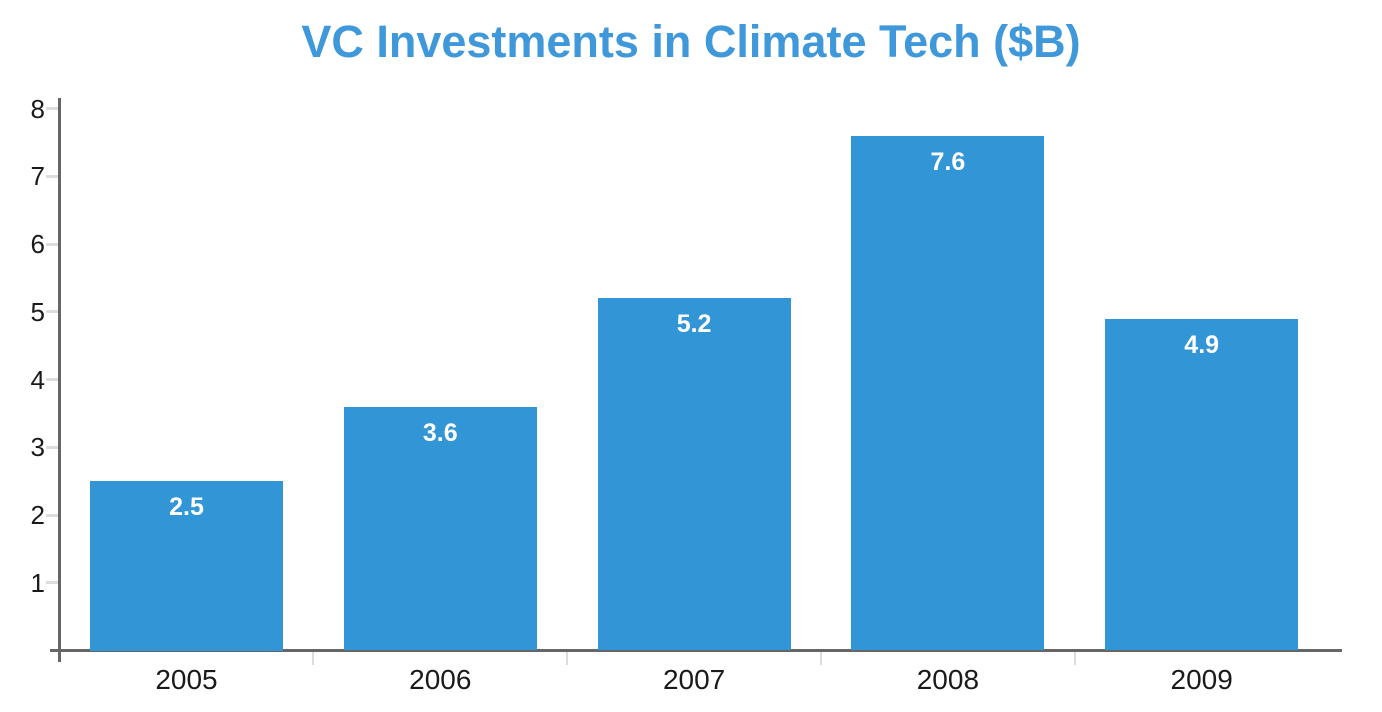 The image size is (1382, 712). What do you see at coordinates (37, 108) in the screenshot?
I see `y-tick-label: 8` at bounding box center [37, 108].